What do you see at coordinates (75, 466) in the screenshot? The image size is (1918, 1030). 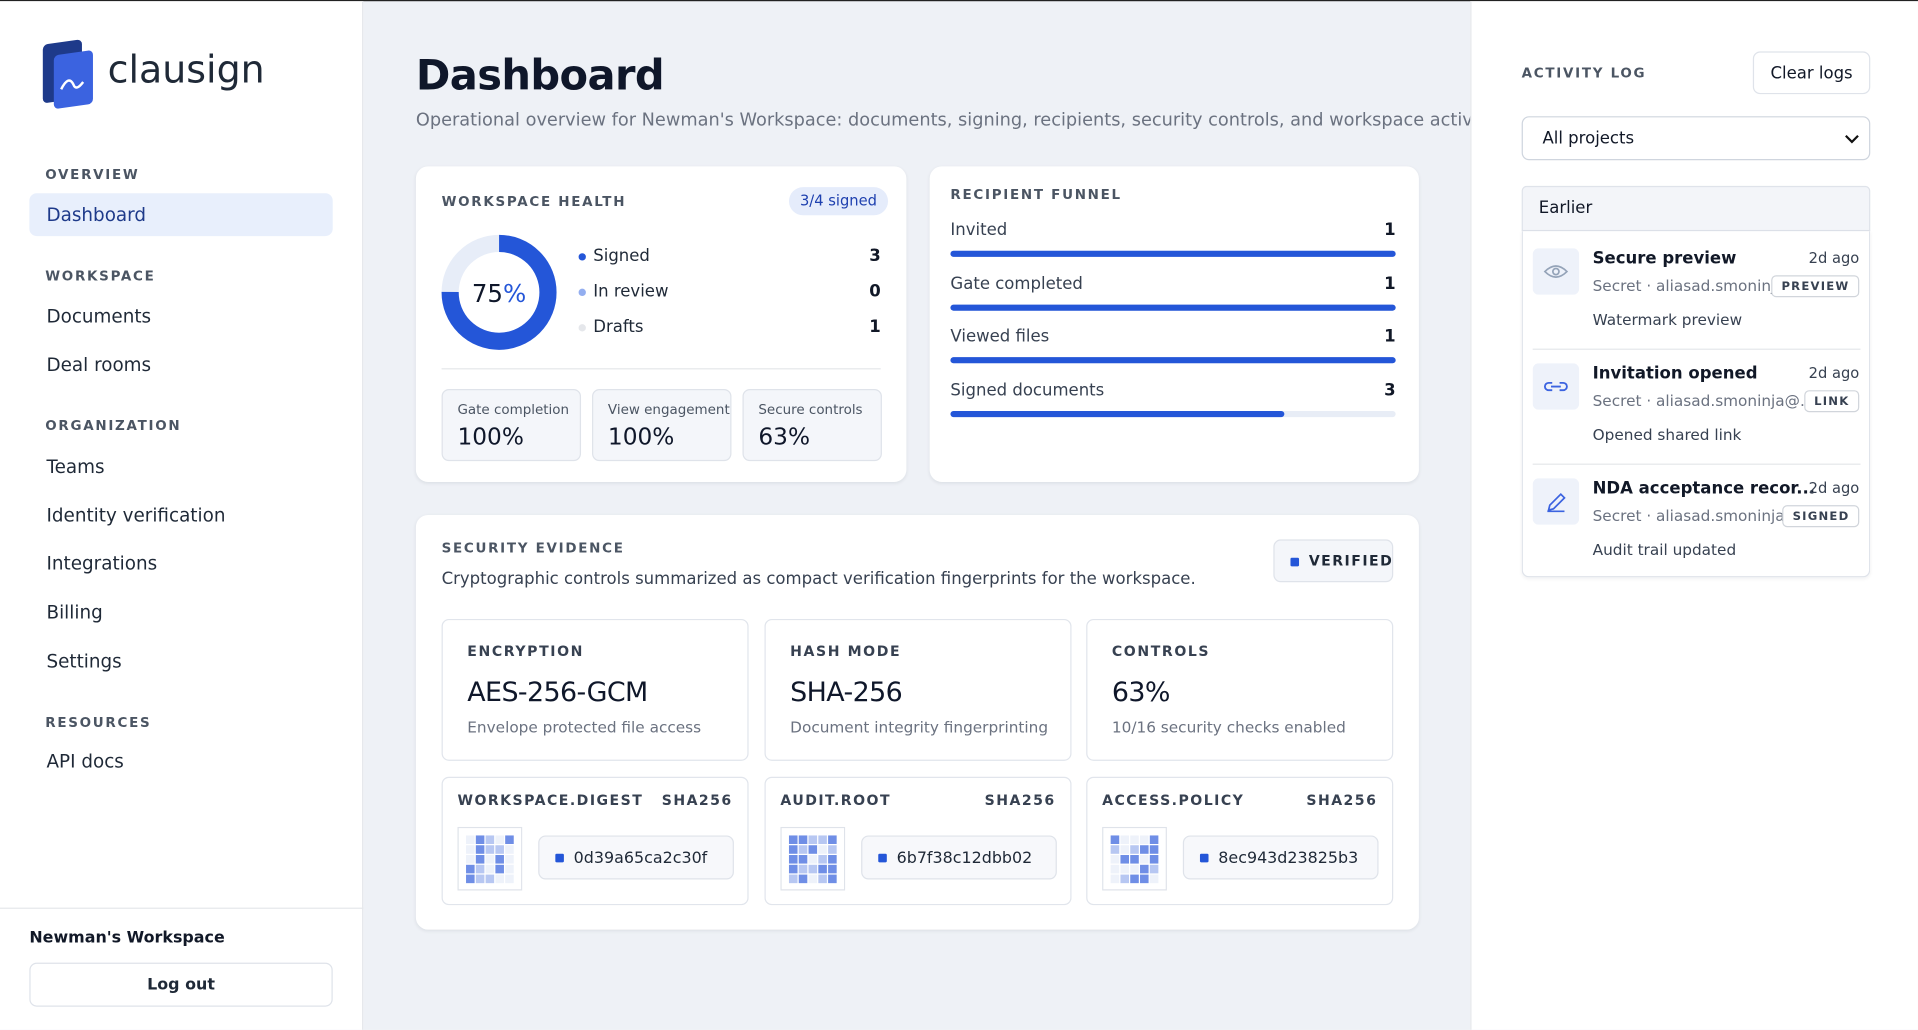 I see `nav-item: Teams` at bounding box center [75, 466].